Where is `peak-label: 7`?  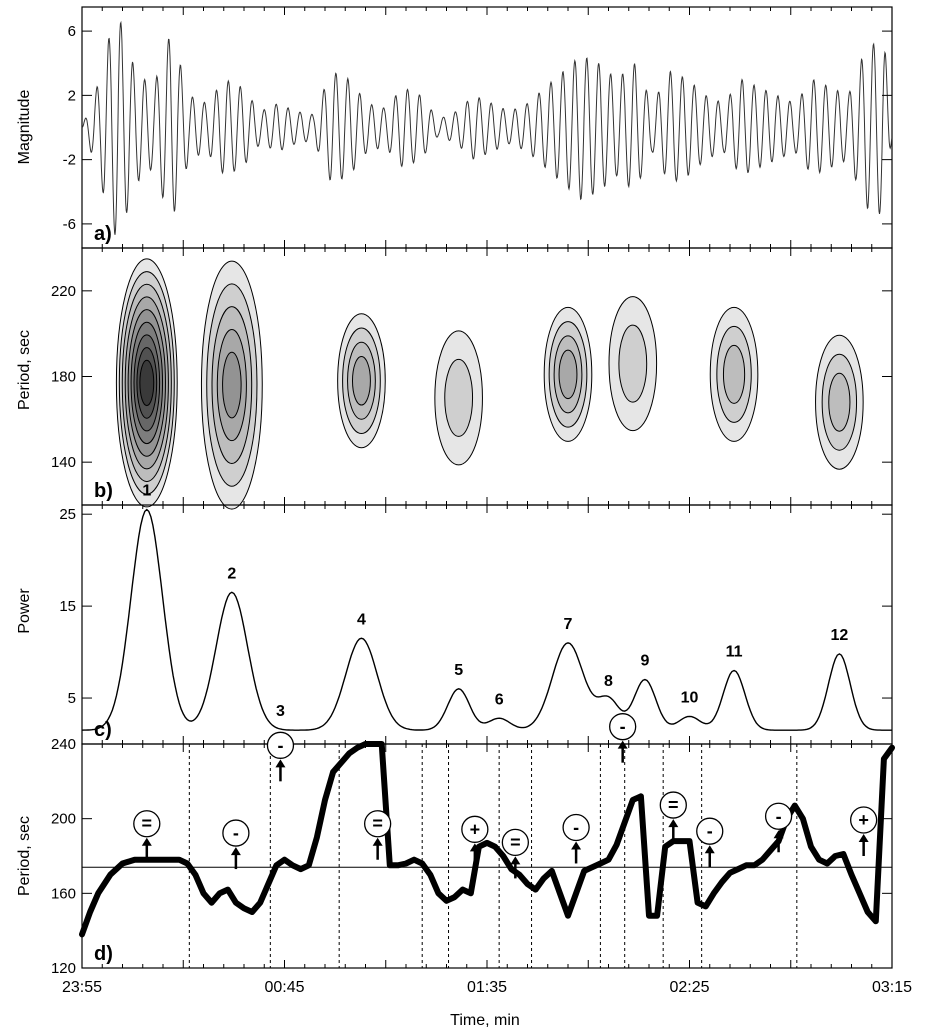 peak-label: 7 is located at coordinates (568, 624).